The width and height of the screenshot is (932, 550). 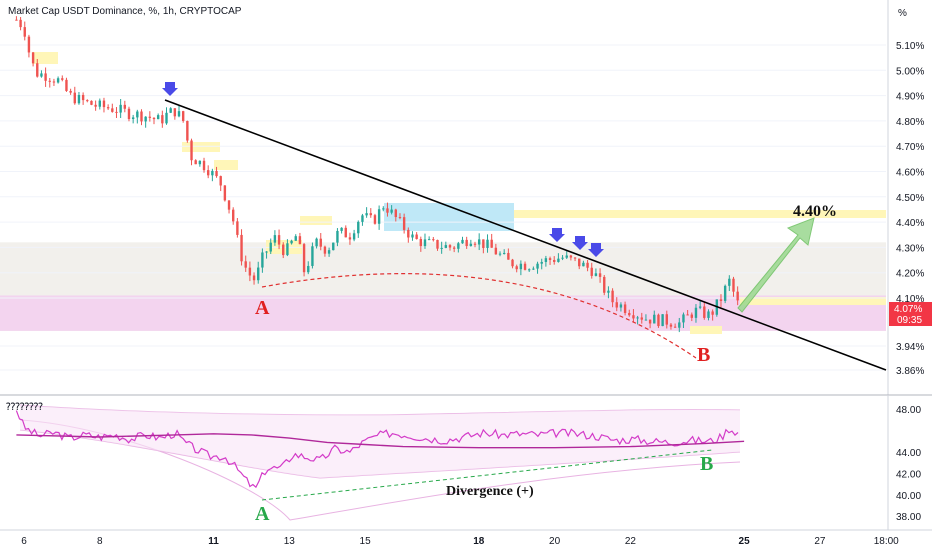 What do you see at coordinates (910, 274) in the screenshot?
I see `price-tick-label: 4.20%` at bounding box center [910, 274].